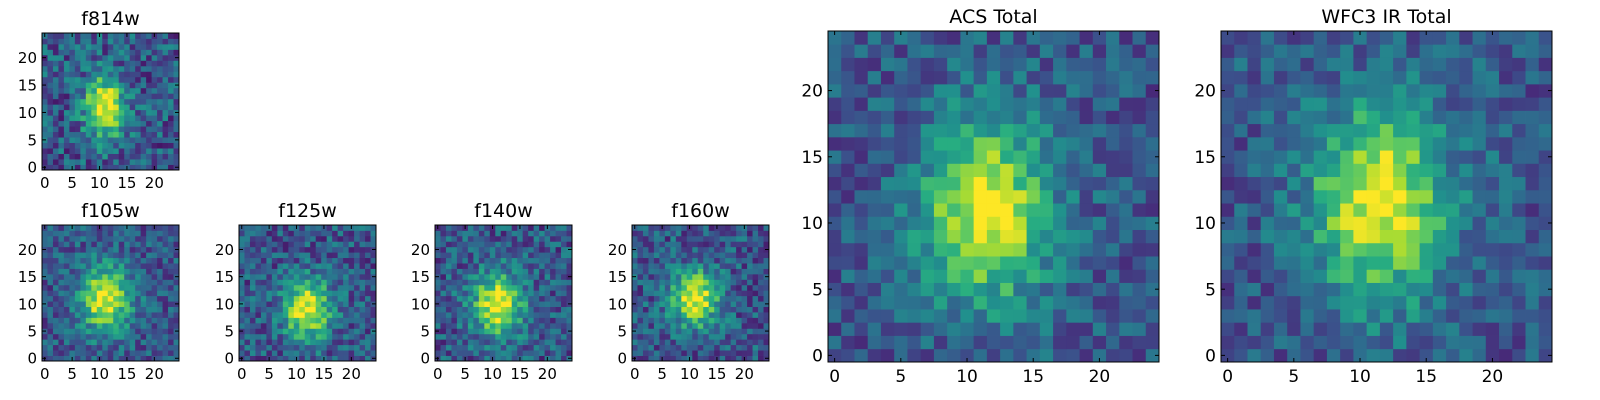  Describe the element at coordinates (547, 374) in the screenshot. I see `x-tick-label: 20` at that location.